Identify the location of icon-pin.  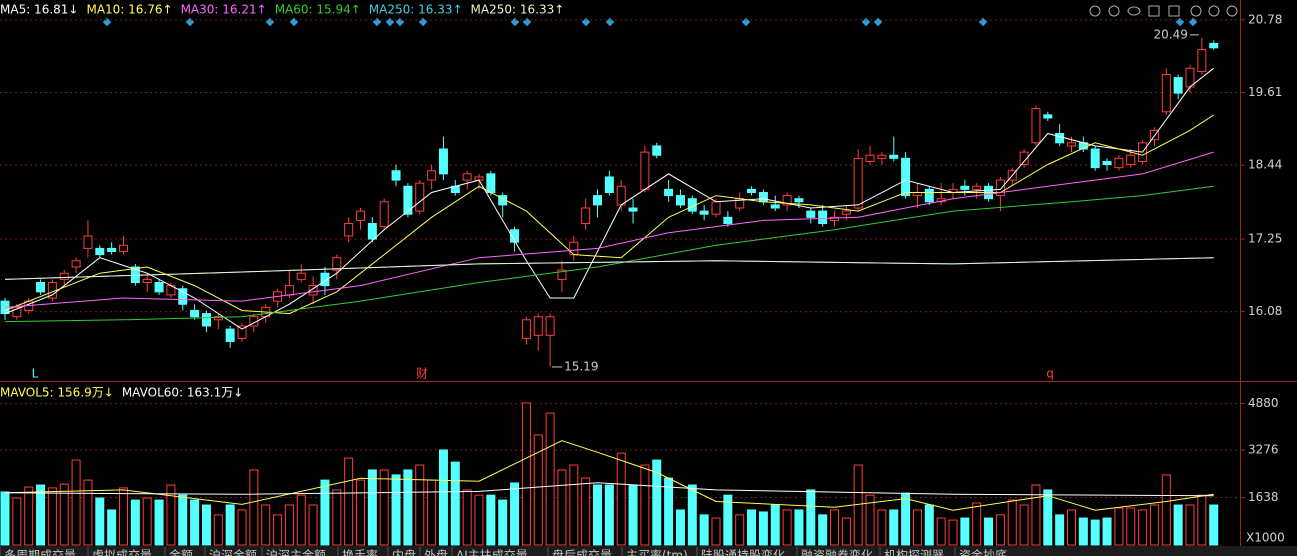
(1114, 11).